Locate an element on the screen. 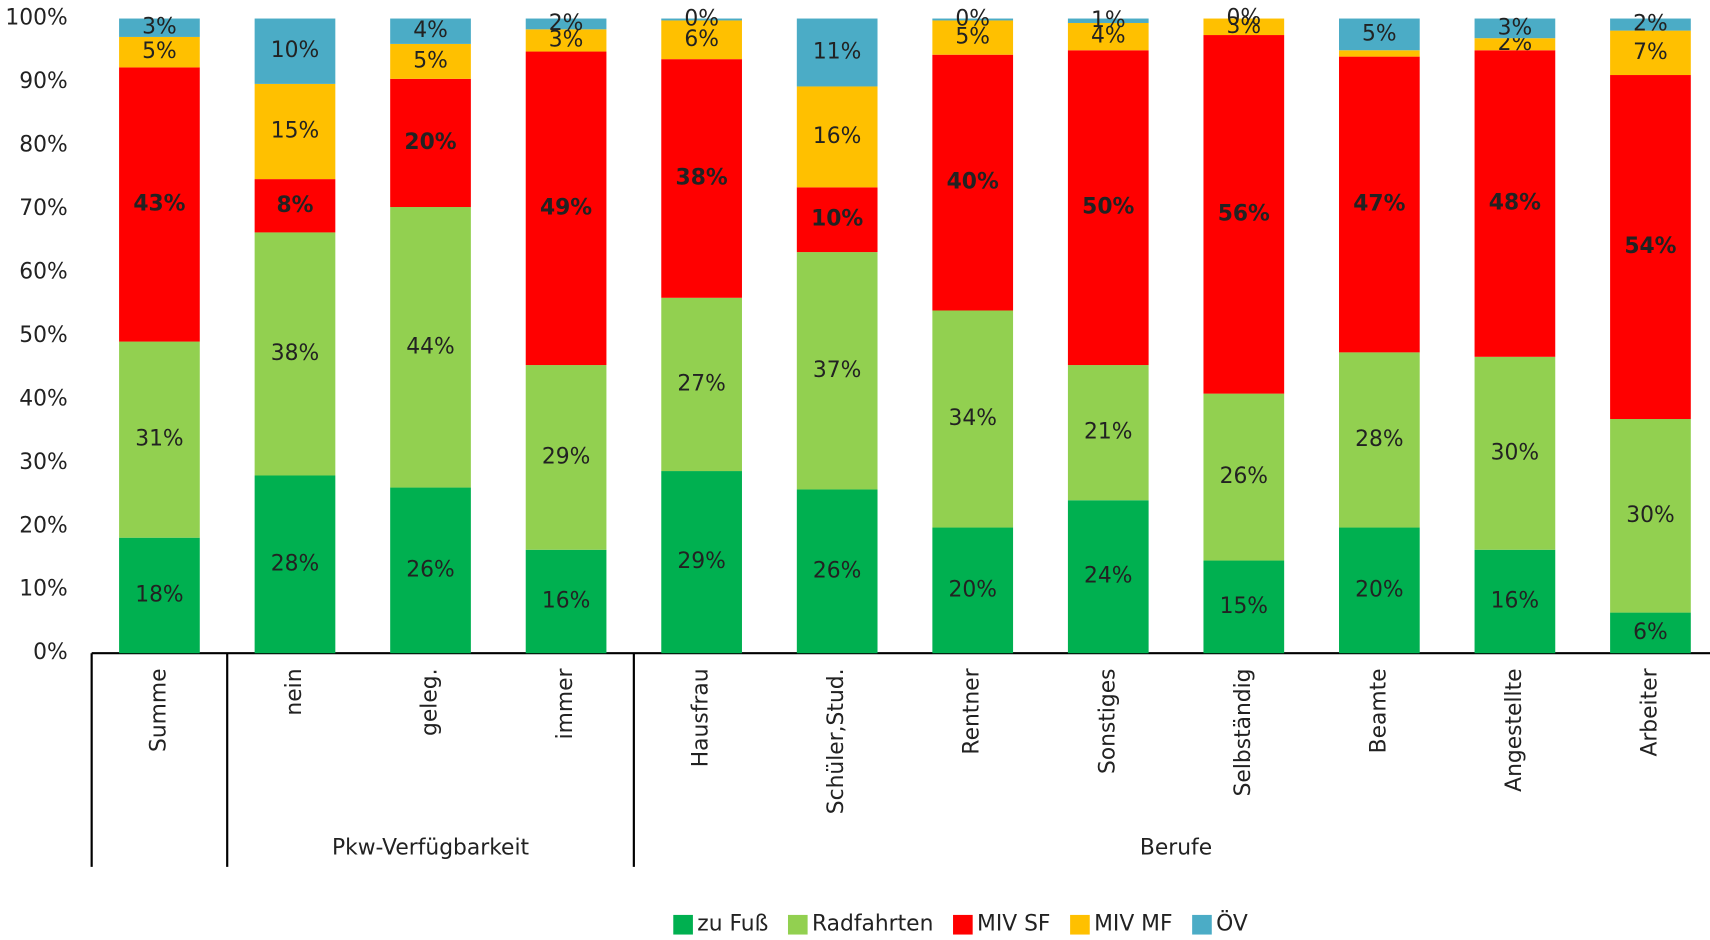  value-label: 54% is located at coordinates (1650, 246).